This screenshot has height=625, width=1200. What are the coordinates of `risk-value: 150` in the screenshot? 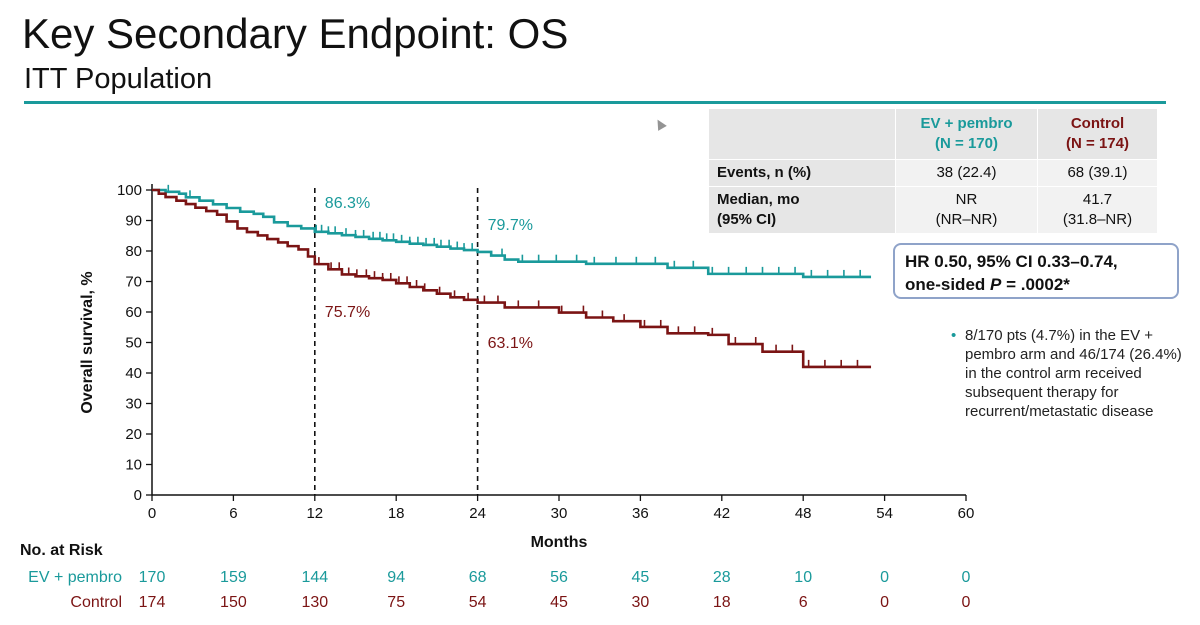 It's located at (233, 602).